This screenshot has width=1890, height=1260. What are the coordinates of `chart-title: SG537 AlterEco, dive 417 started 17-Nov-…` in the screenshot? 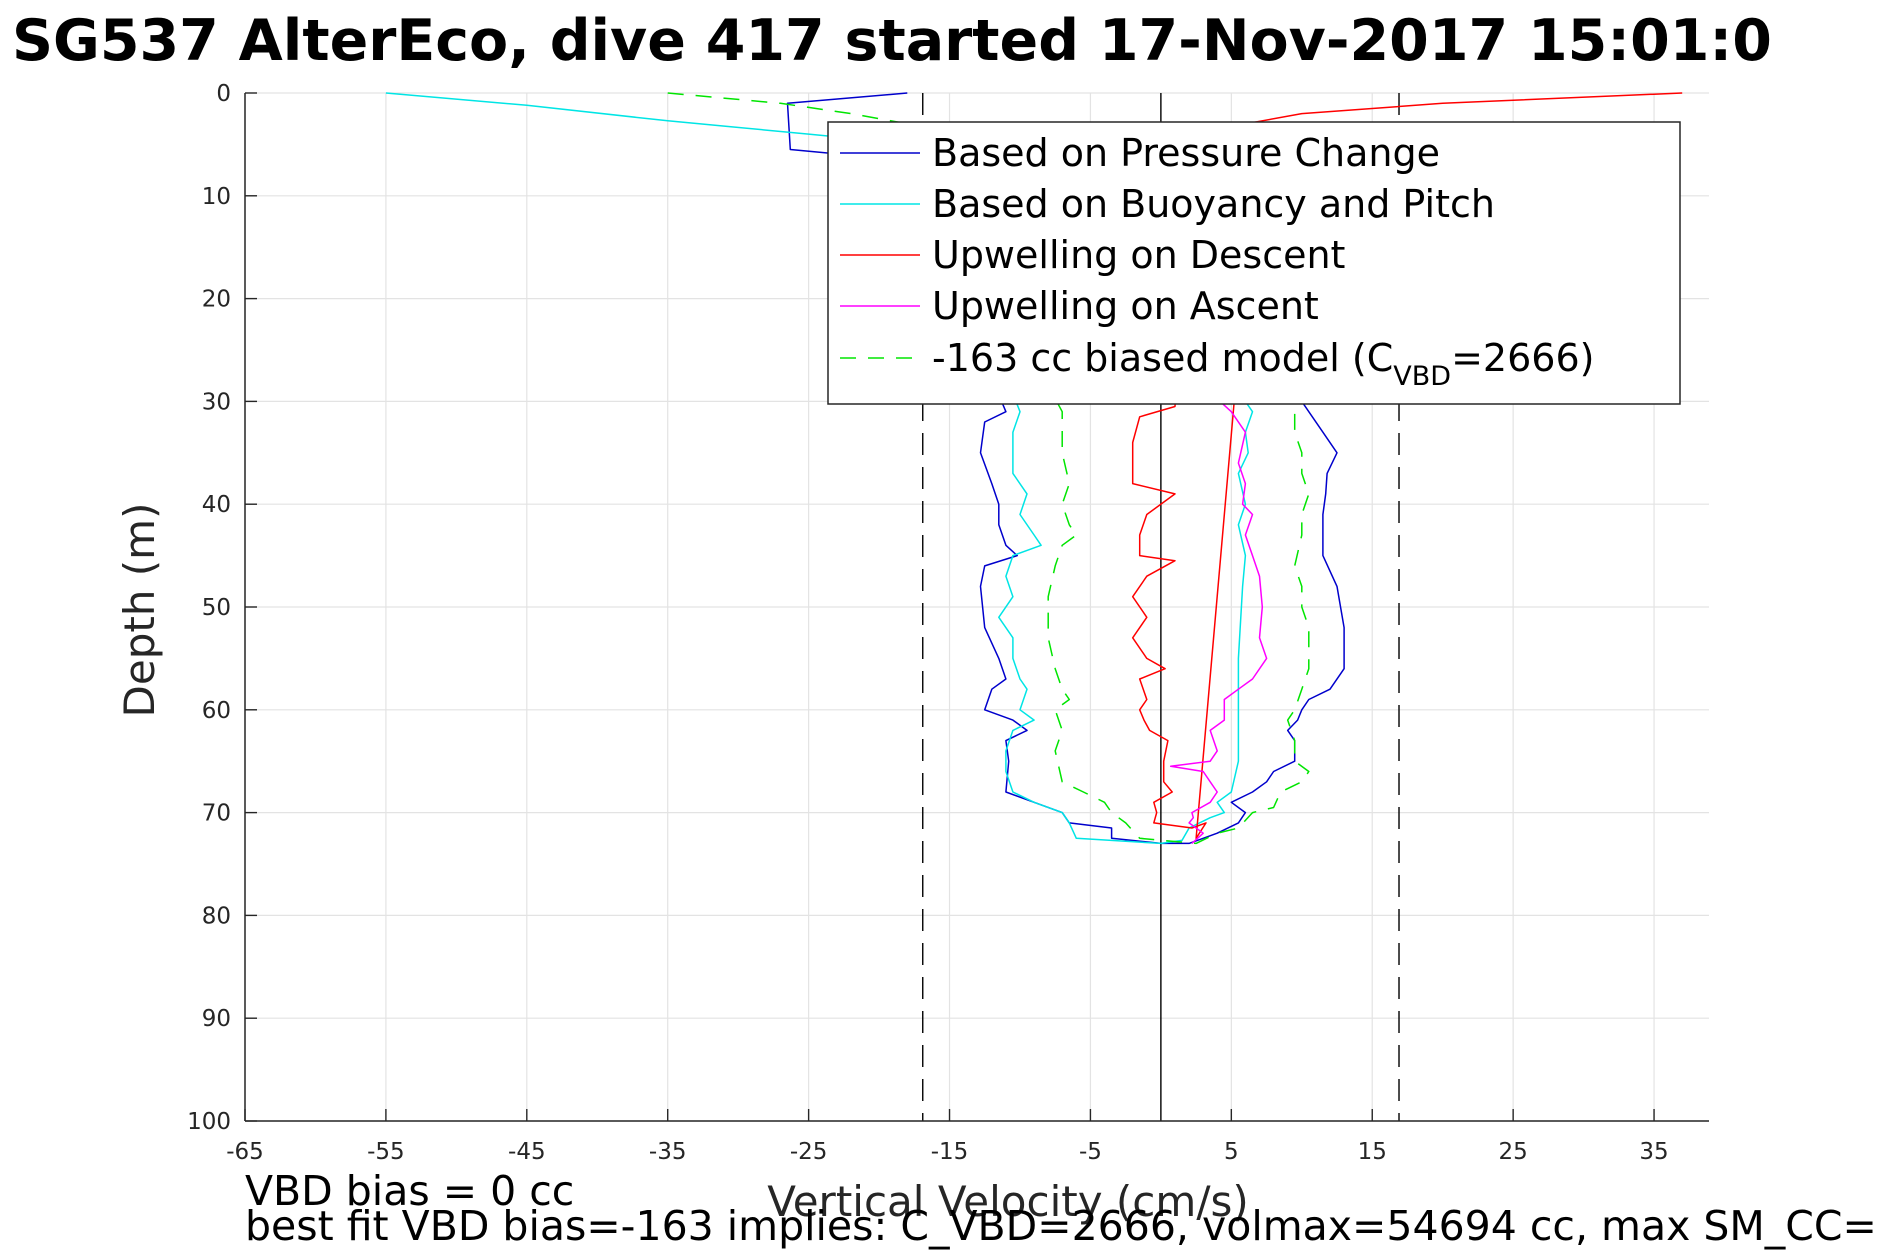 It's located at (892, 41).